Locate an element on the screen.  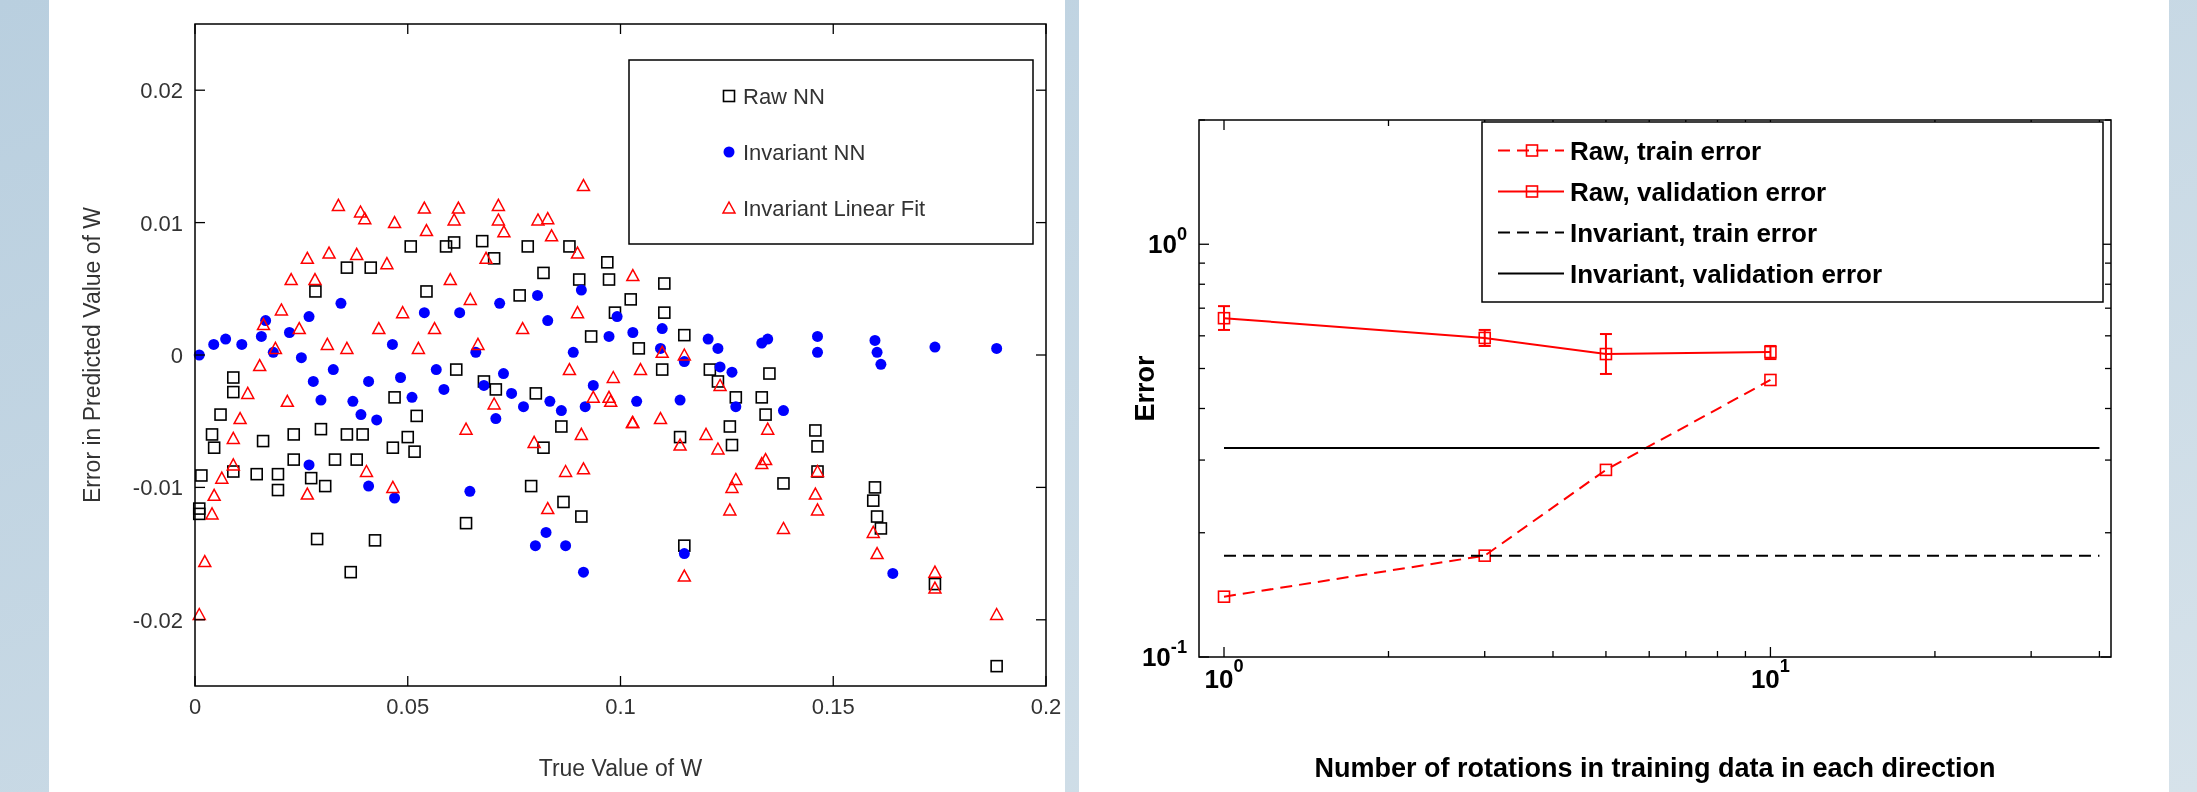
x-axis-title: Number of rotations in training data in each direction is located at coordinates (1655, 768).